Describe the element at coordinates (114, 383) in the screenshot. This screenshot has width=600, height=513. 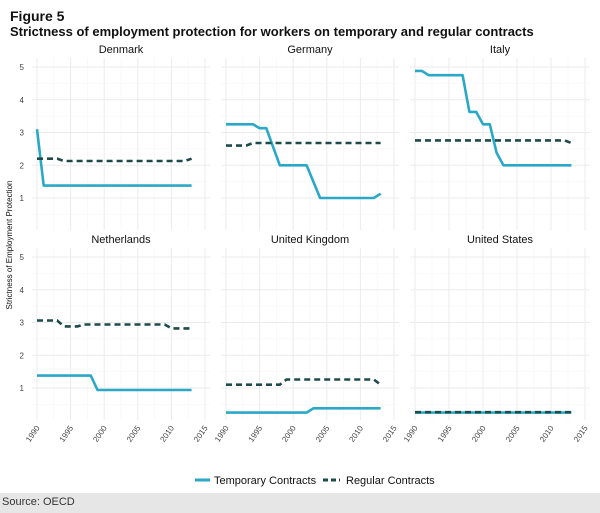
I see `series-temporary-netherlands` at that location.